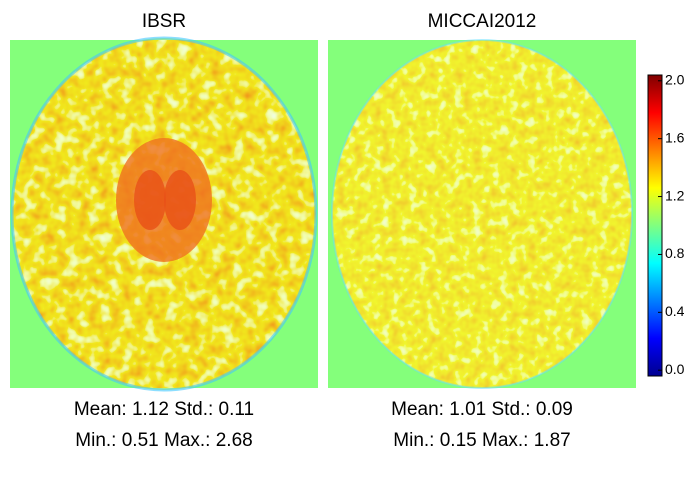 The width and height of the screenshot is (698, 479). I want to click on colorbar, so click(655, 225).